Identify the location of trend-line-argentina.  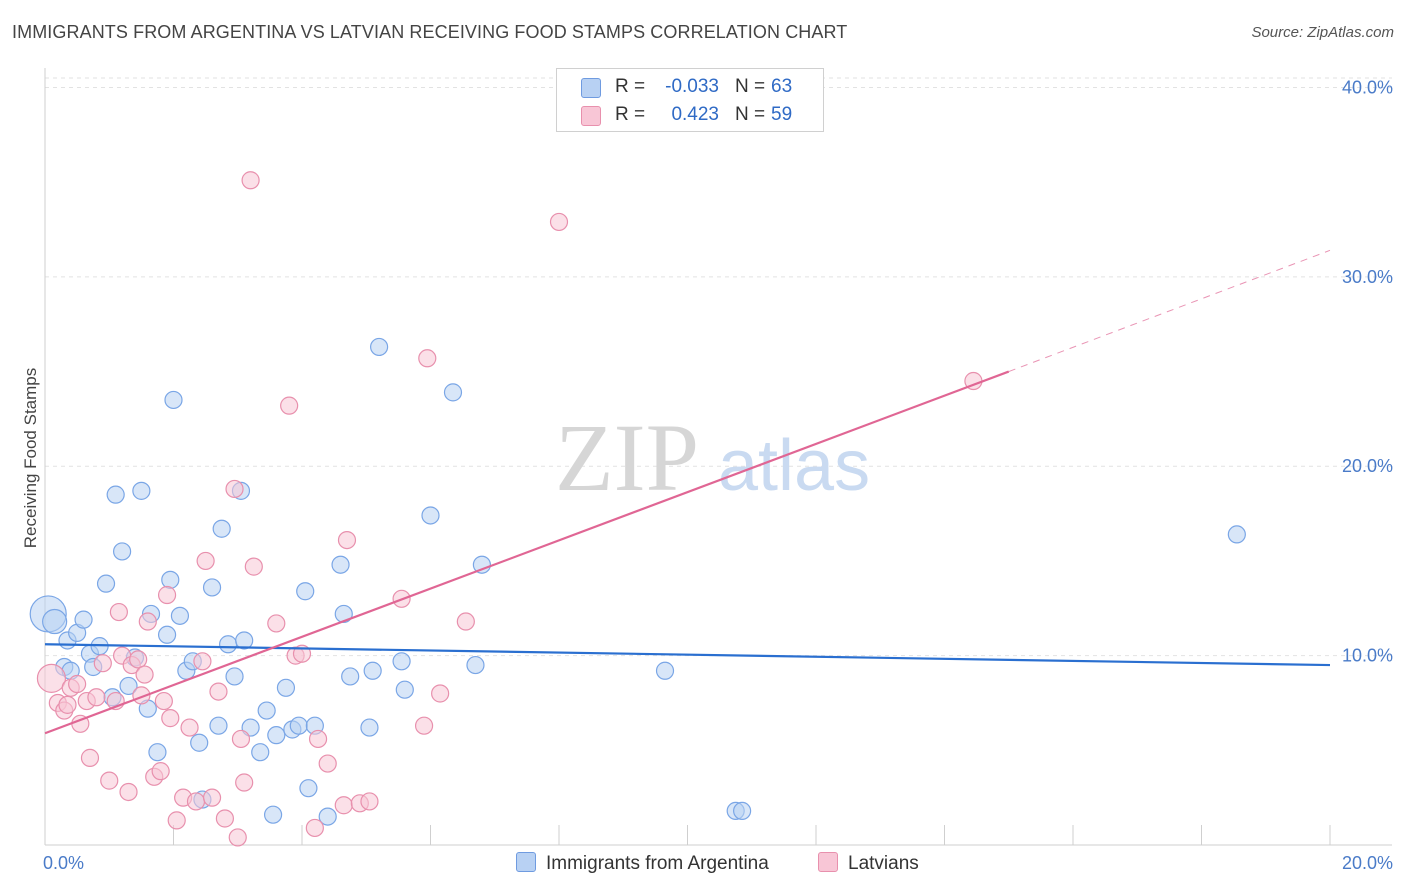
(687, 655).